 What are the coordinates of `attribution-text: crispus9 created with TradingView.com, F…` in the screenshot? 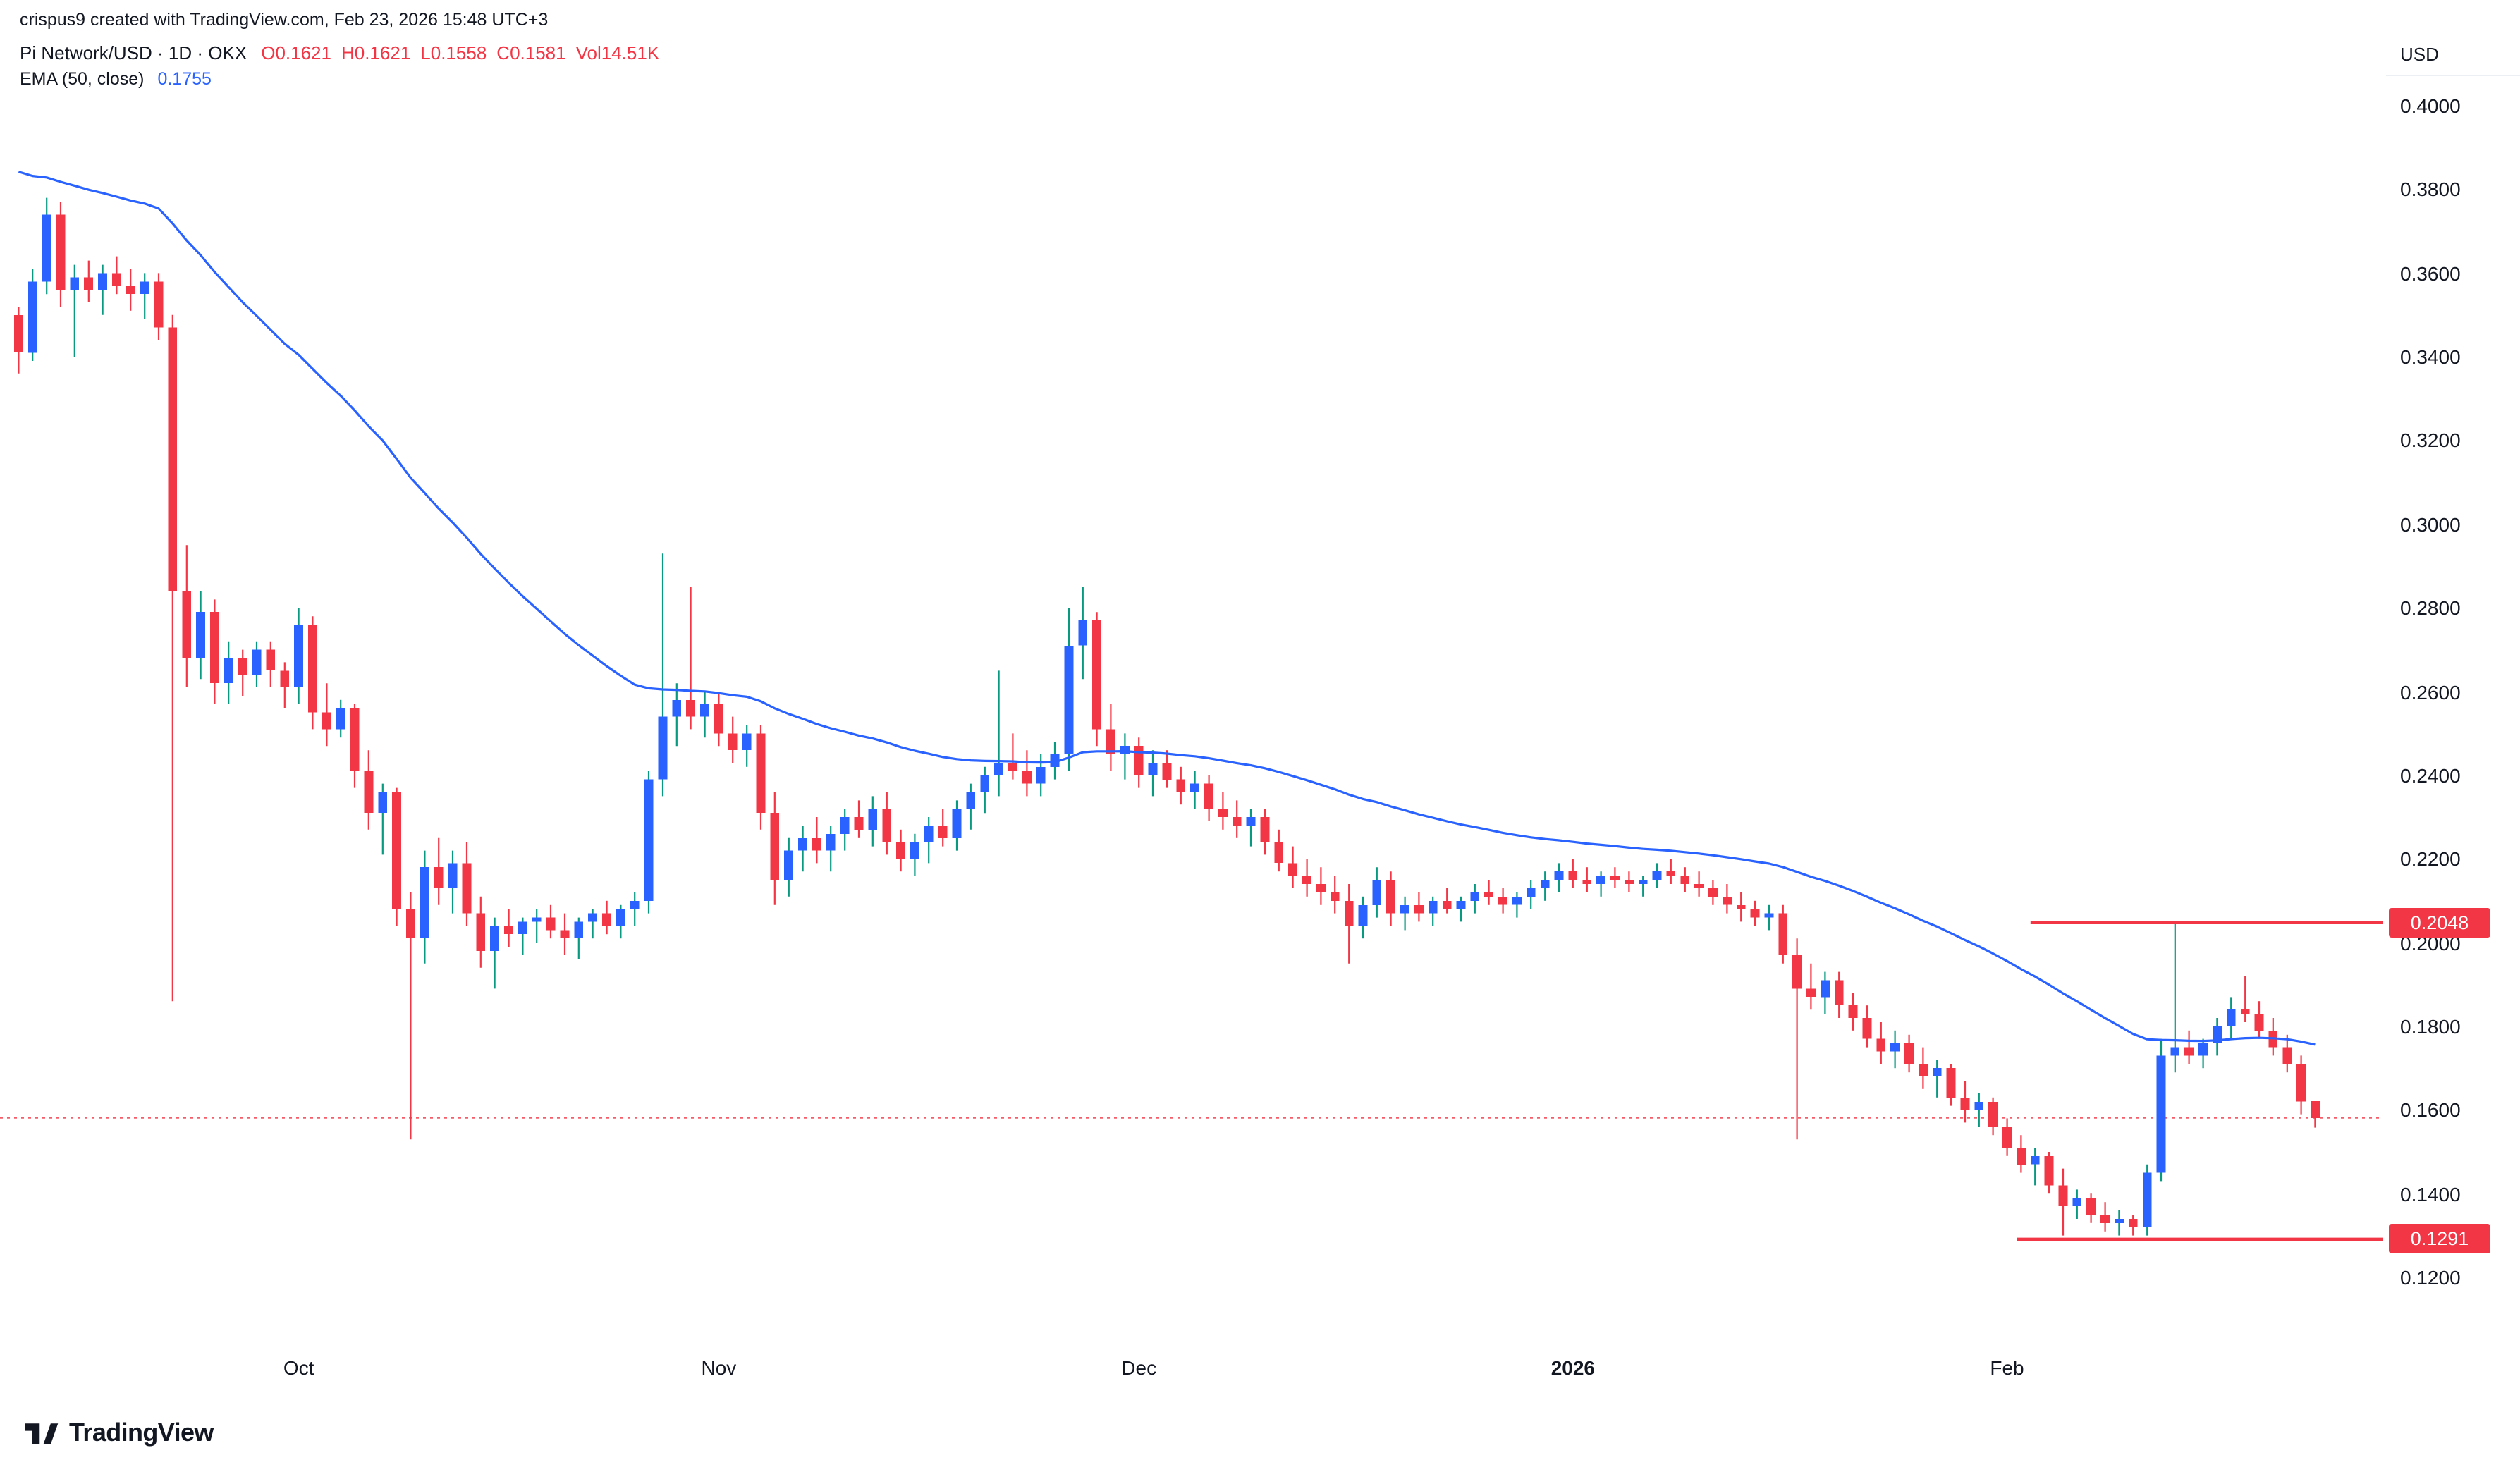 It's located at (284, 20).